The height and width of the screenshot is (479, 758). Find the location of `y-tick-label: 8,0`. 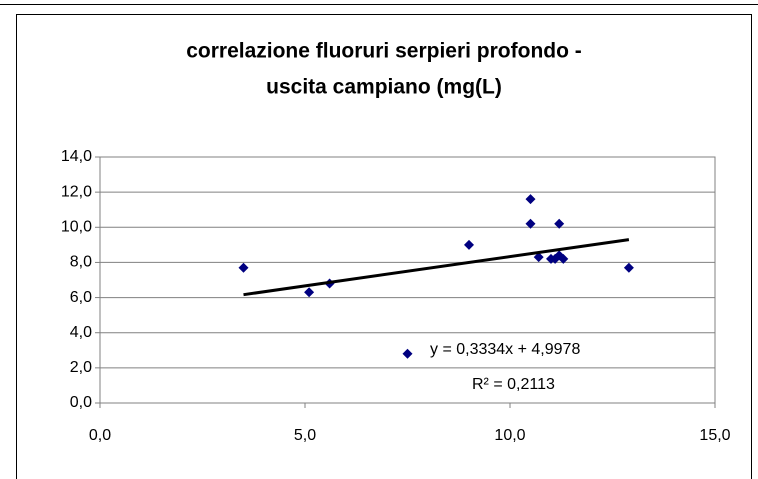

y-tick-label: 8,0 is located at coordinates (81, 262).